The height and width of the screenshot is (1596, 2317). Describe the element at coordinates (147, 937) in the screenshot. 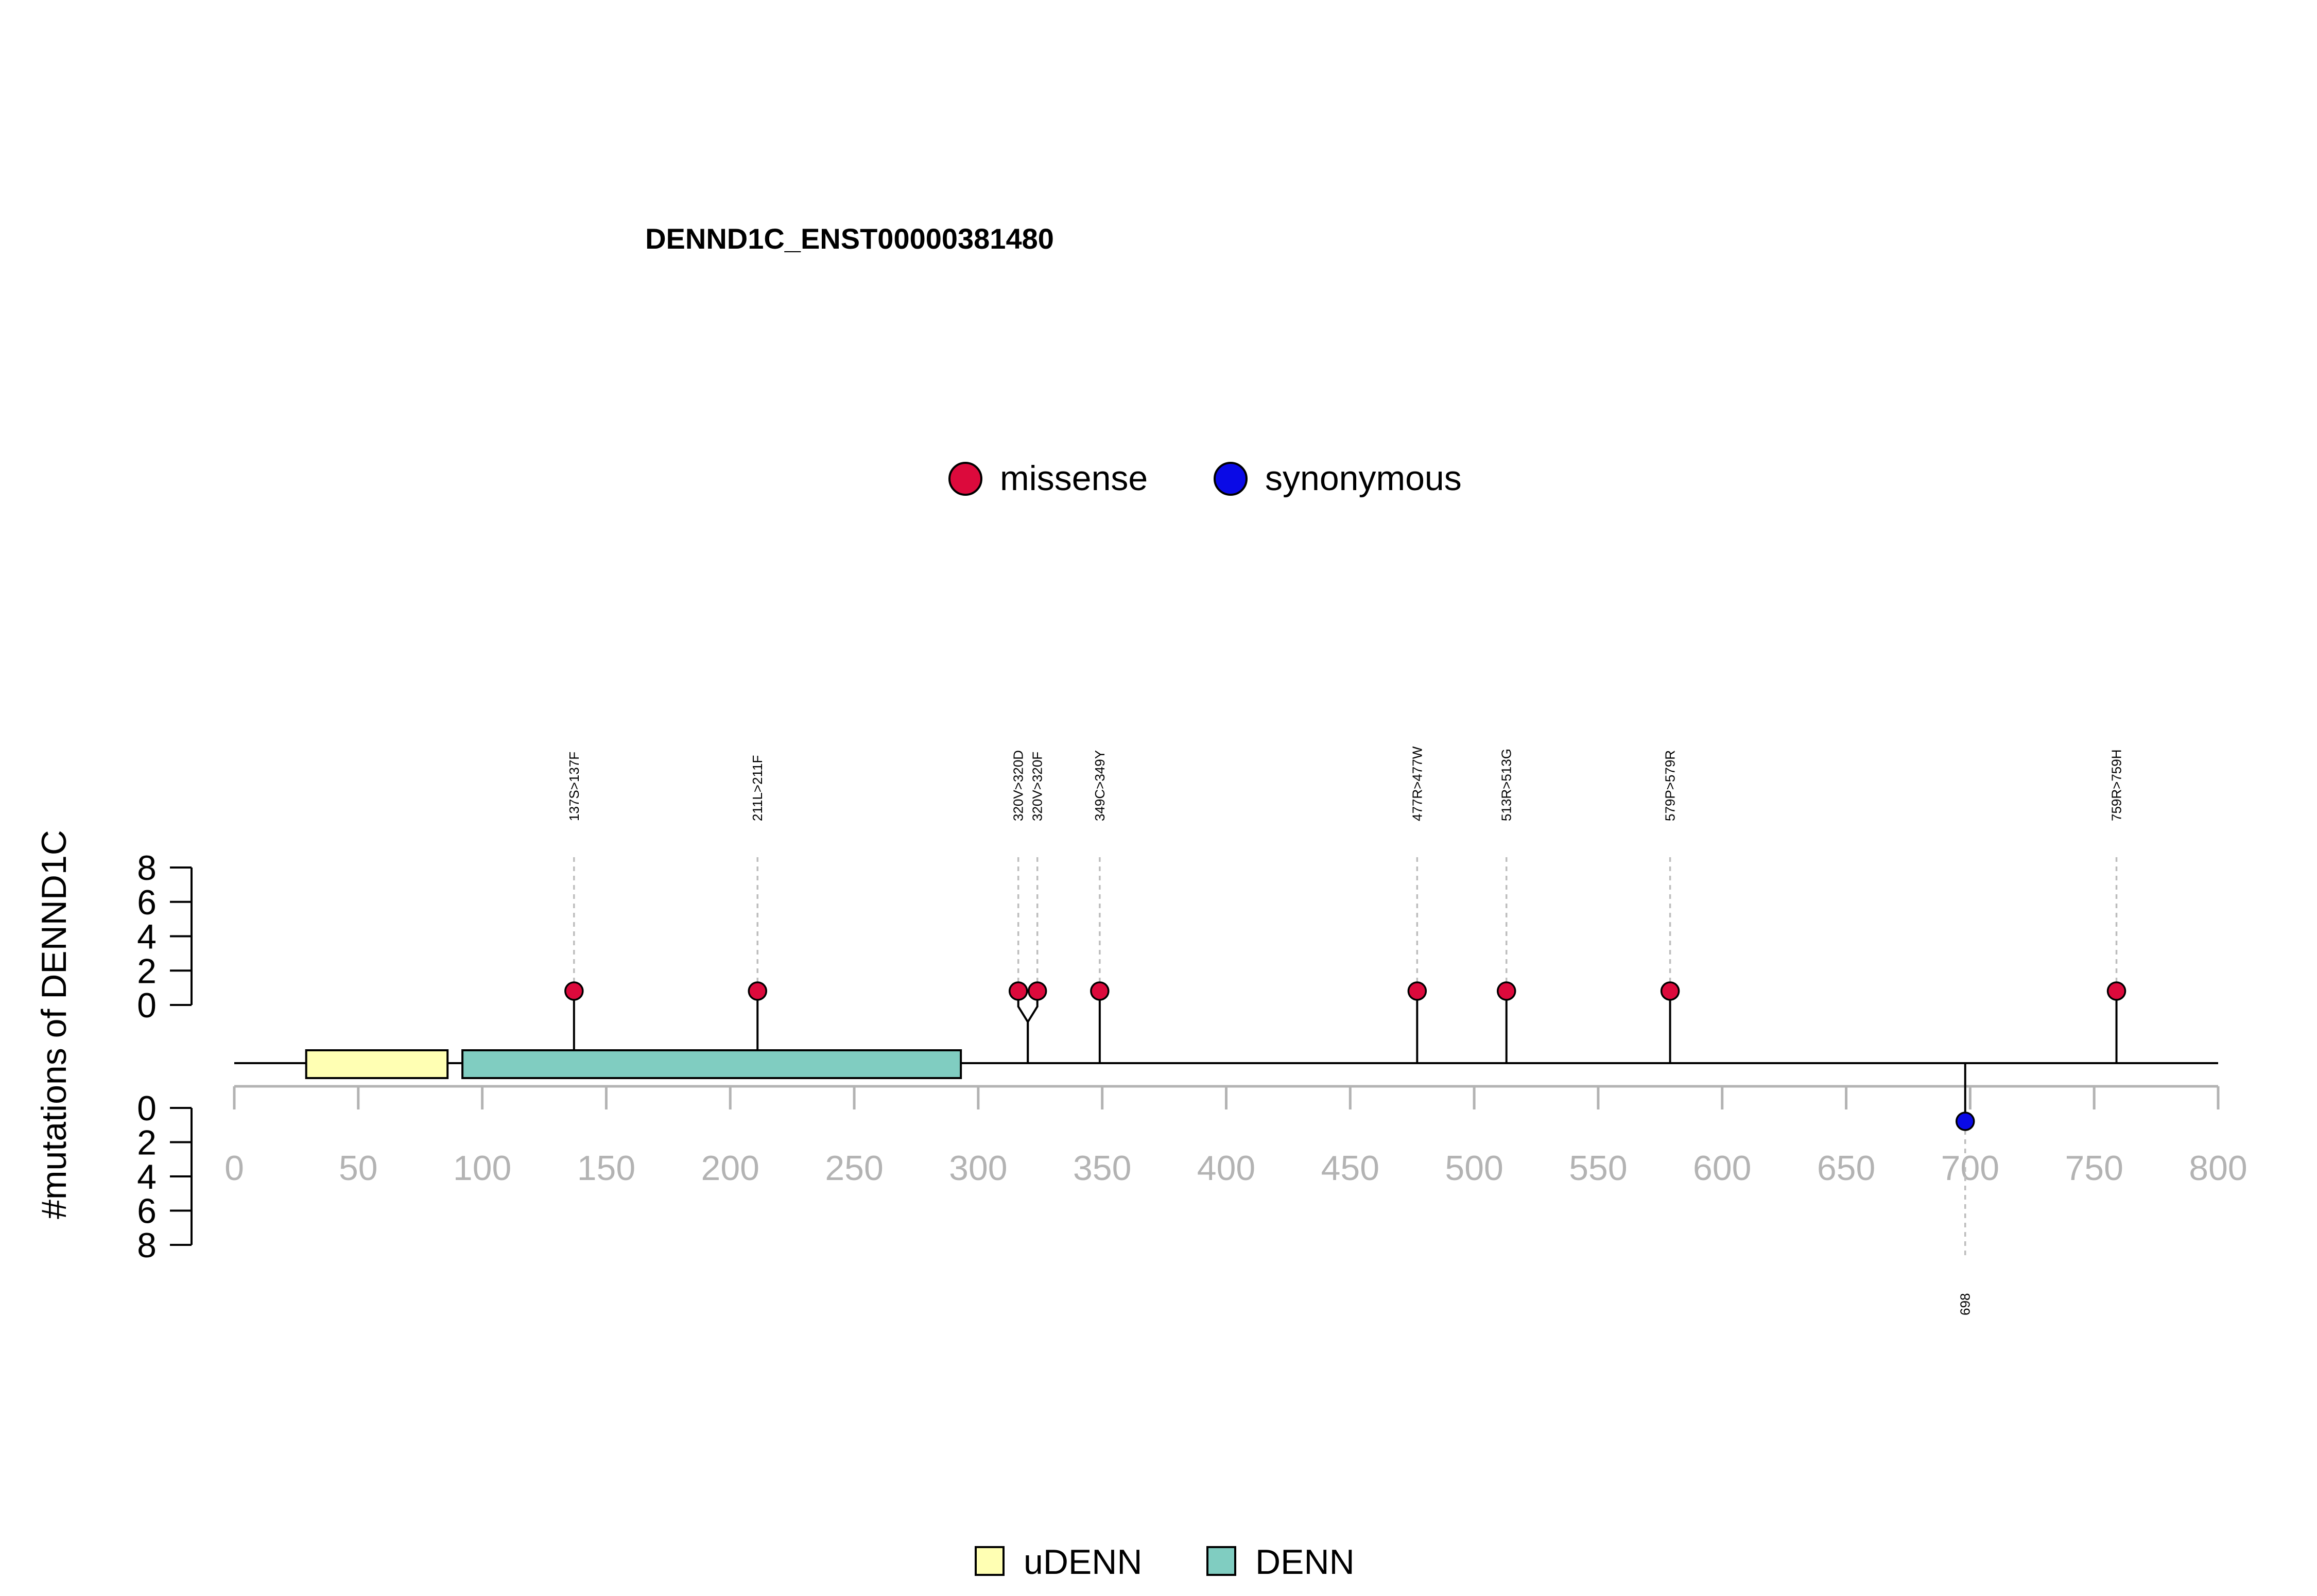

I see `y-tick-label-upper: 4` at that location.